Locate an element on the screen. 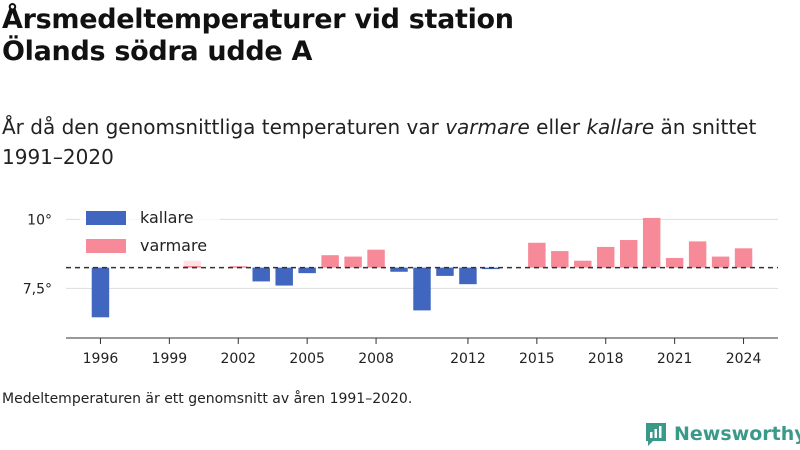 This screenshot has height=450, width=800. subtitle-part-2: eller is located at coordinates (558, 127).